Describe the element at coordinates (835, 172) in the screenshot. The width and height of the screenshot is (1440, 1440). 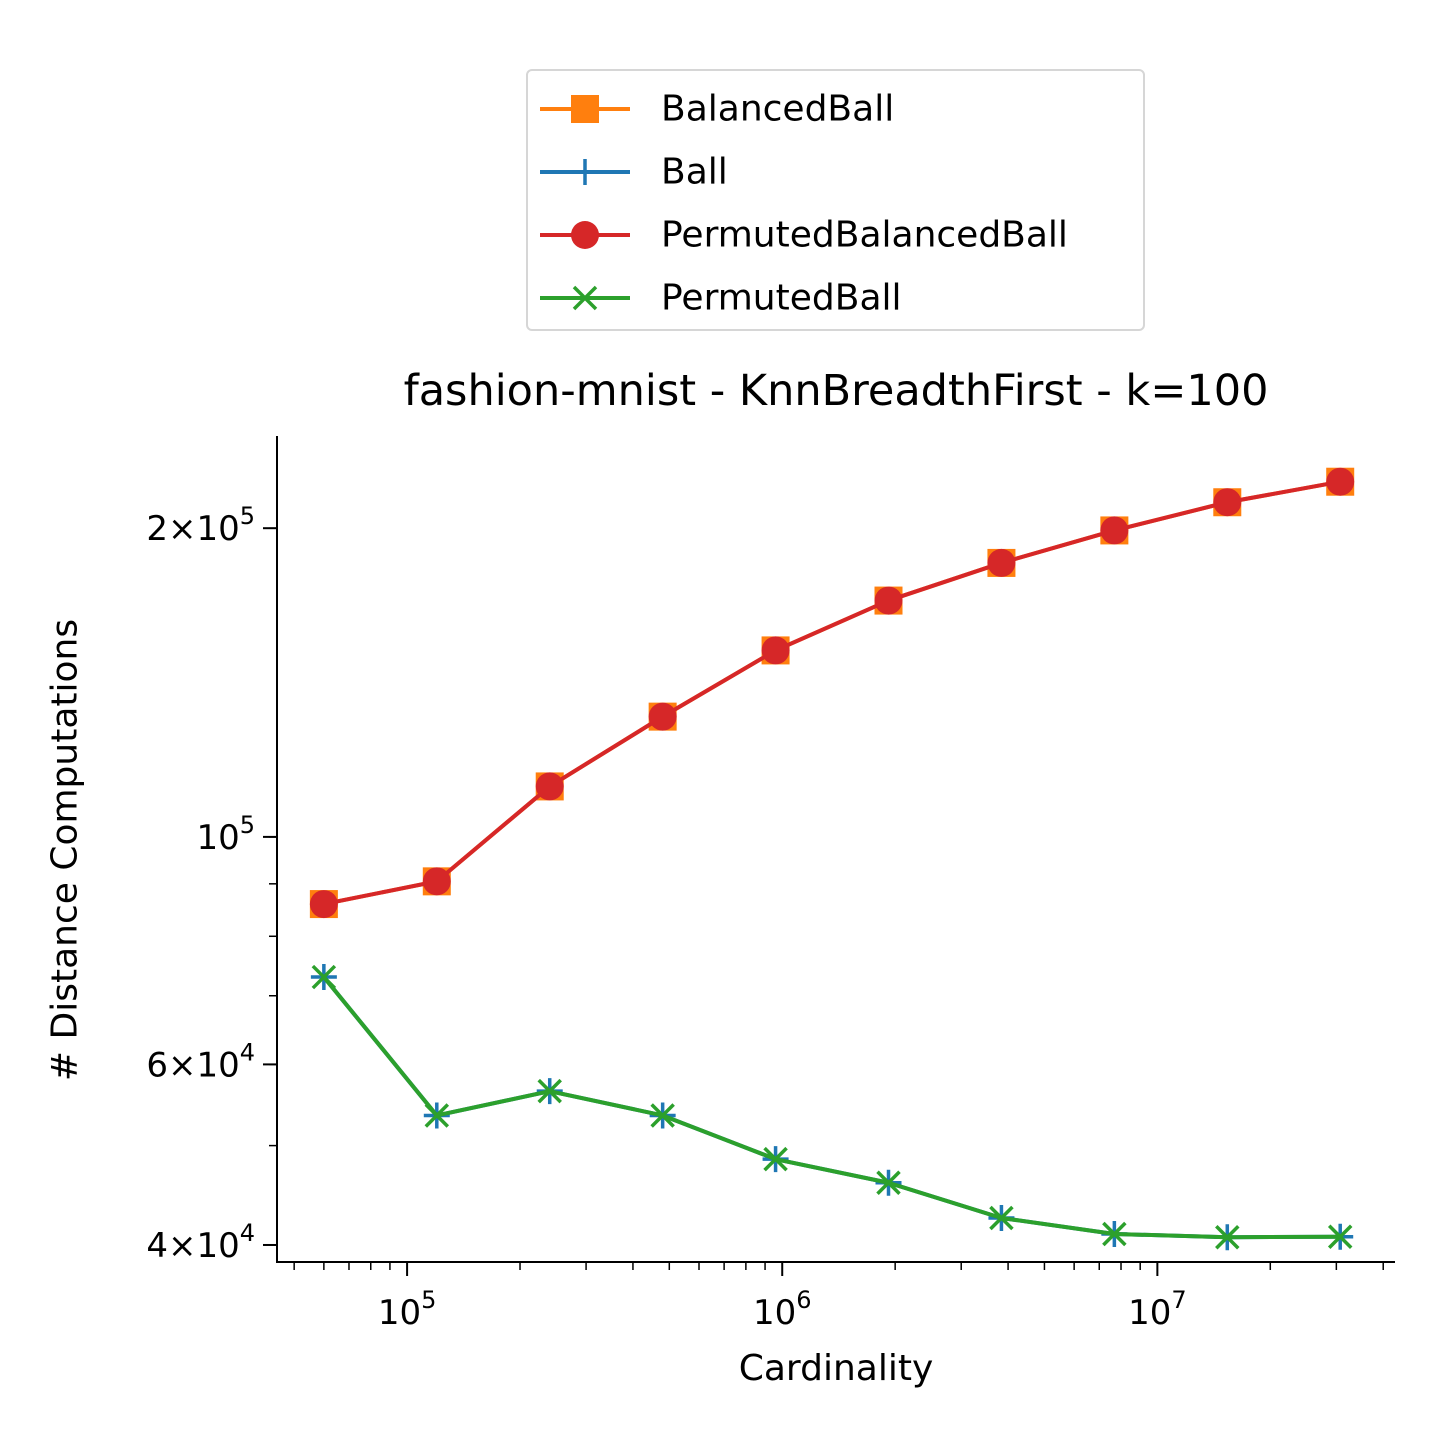
I see `legend-entry: Ball` at that location.